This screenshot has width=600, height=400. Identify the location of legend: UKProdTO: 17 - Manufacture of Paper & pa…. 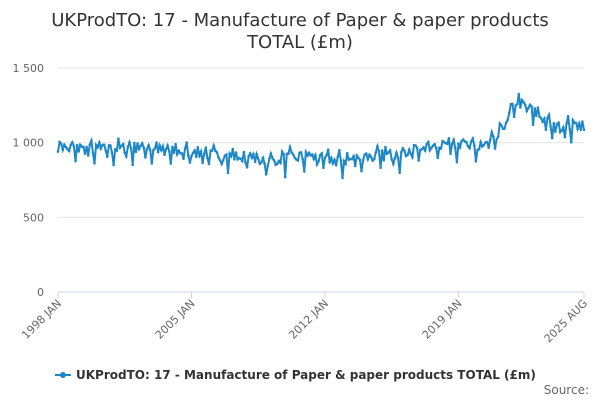
(295, 375).